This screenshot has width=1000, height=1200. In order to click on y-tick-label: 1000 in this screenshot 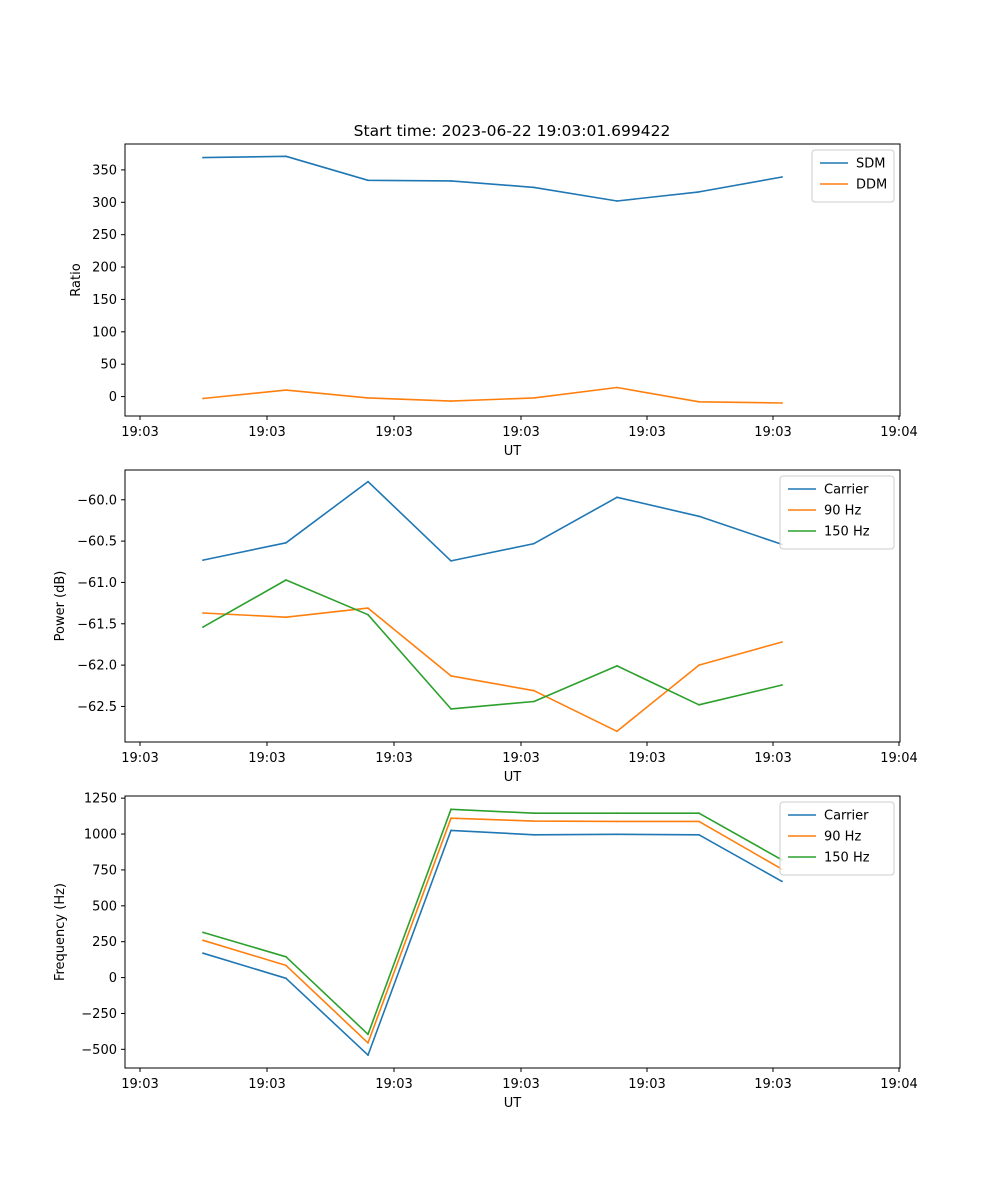, I will do `click(100, 835)`.